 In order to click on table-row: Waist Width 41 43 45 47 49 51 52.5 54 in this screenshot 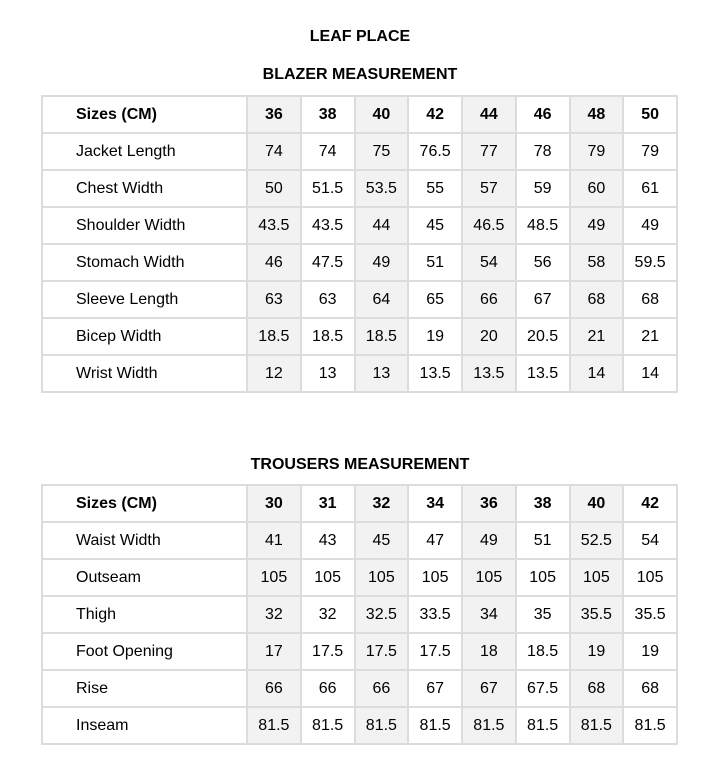, I will do `click(359, 540)`.